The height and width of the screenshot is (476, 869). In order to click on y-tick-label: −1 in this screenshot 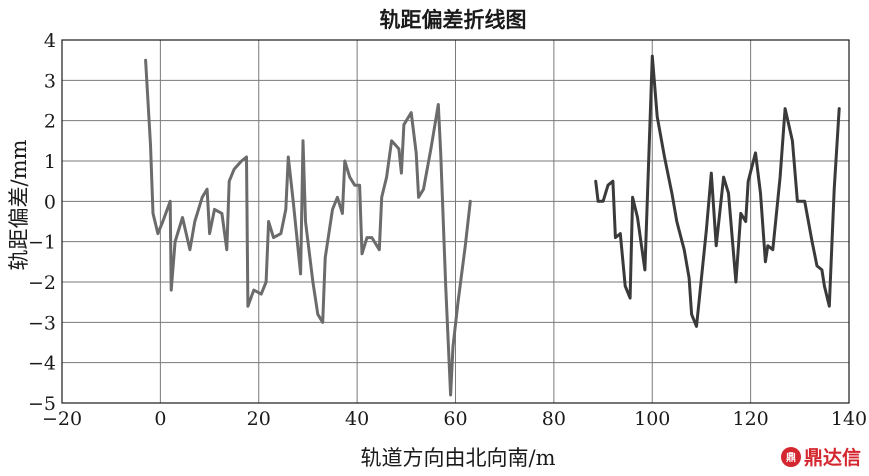, I will do `click(42, 243)`.